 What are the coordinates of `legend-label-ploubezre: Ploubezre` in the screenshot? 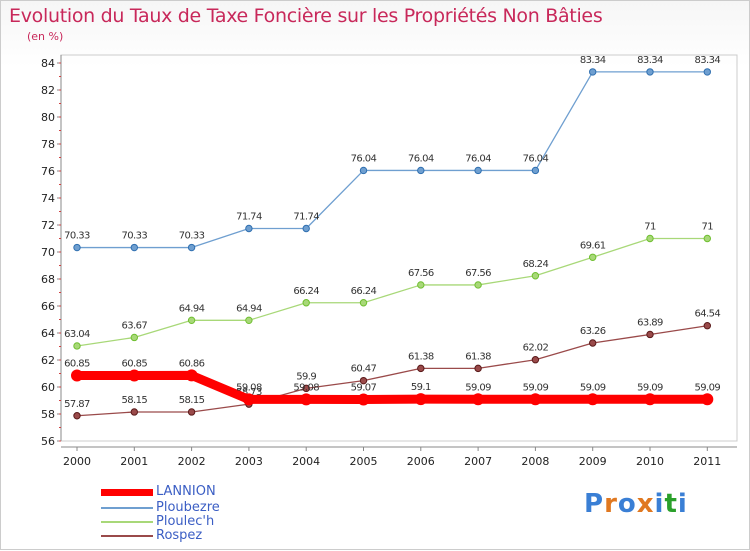 It's located at (188, 507).